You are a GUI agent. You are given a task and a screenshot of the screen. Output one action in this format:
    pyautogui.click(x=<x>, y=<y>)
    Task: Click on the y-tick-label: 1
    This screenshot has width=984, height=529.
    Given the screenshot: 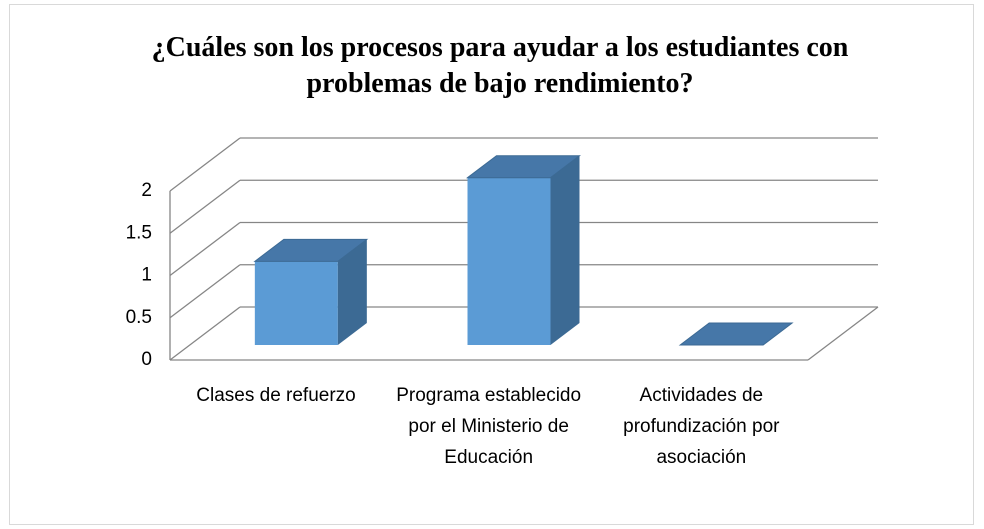 What is the action you would take?
    pyautogui.click(x=146, y=275)
    